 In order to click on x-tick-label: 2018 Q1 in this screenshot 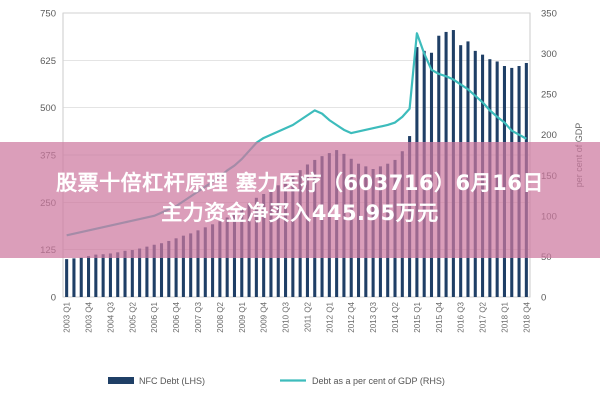, I will do `click(505, 316)`.